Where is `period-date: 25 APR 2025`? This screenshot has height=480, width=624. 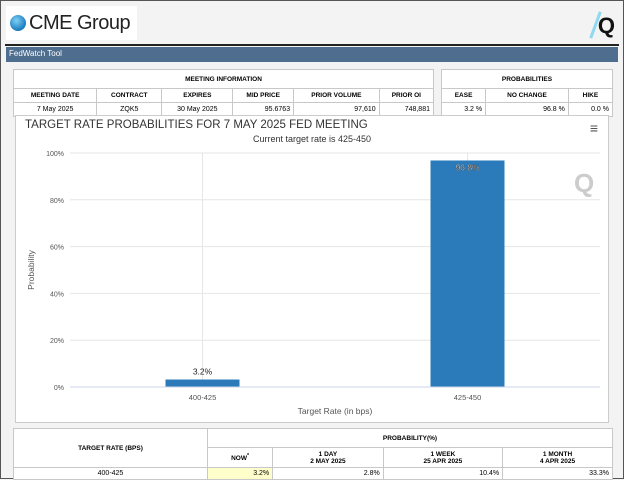
period-date: 25 APR 2025 is located at coordinates (443, 461).